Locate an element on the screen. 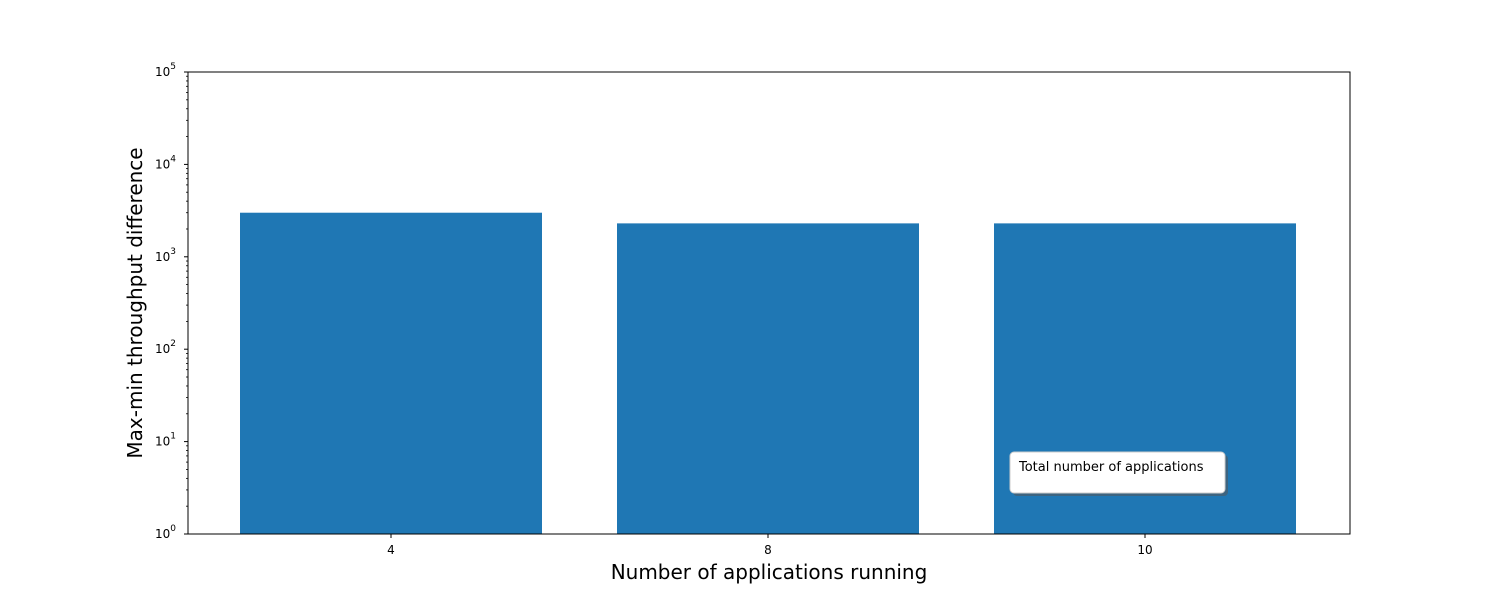 This screenshot has height=600, width=1500. y-tick-exponent: 5 is located at coordinates (173, 67).